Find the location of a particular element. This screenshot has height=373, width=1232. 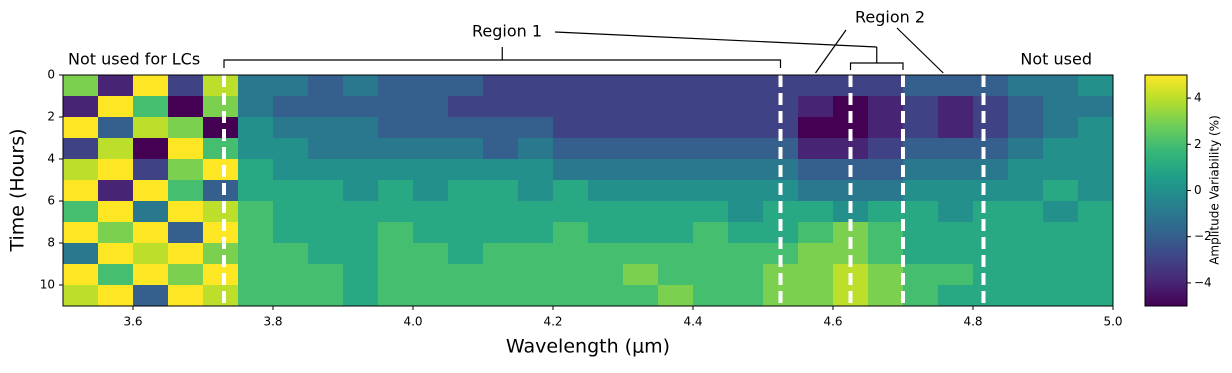

y-tick-label: 6 is located at coordinates (51, 201).